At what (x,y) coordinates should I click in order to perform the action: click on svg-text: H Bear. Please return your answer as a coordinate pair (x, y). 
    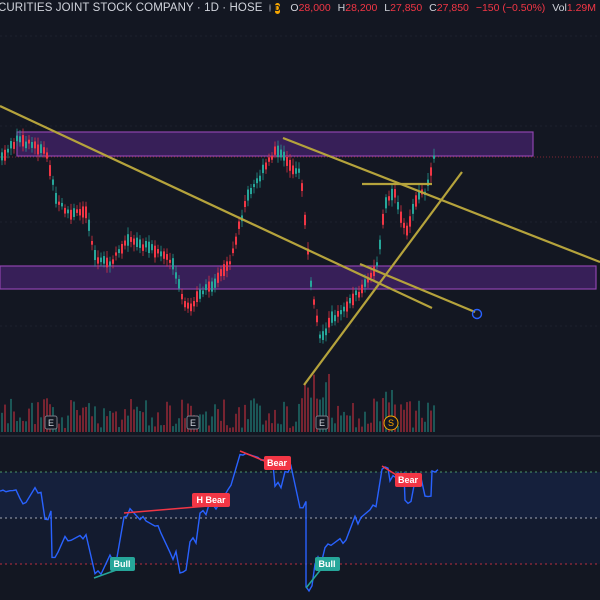
    Looking at the image, I should click on (211, 500).